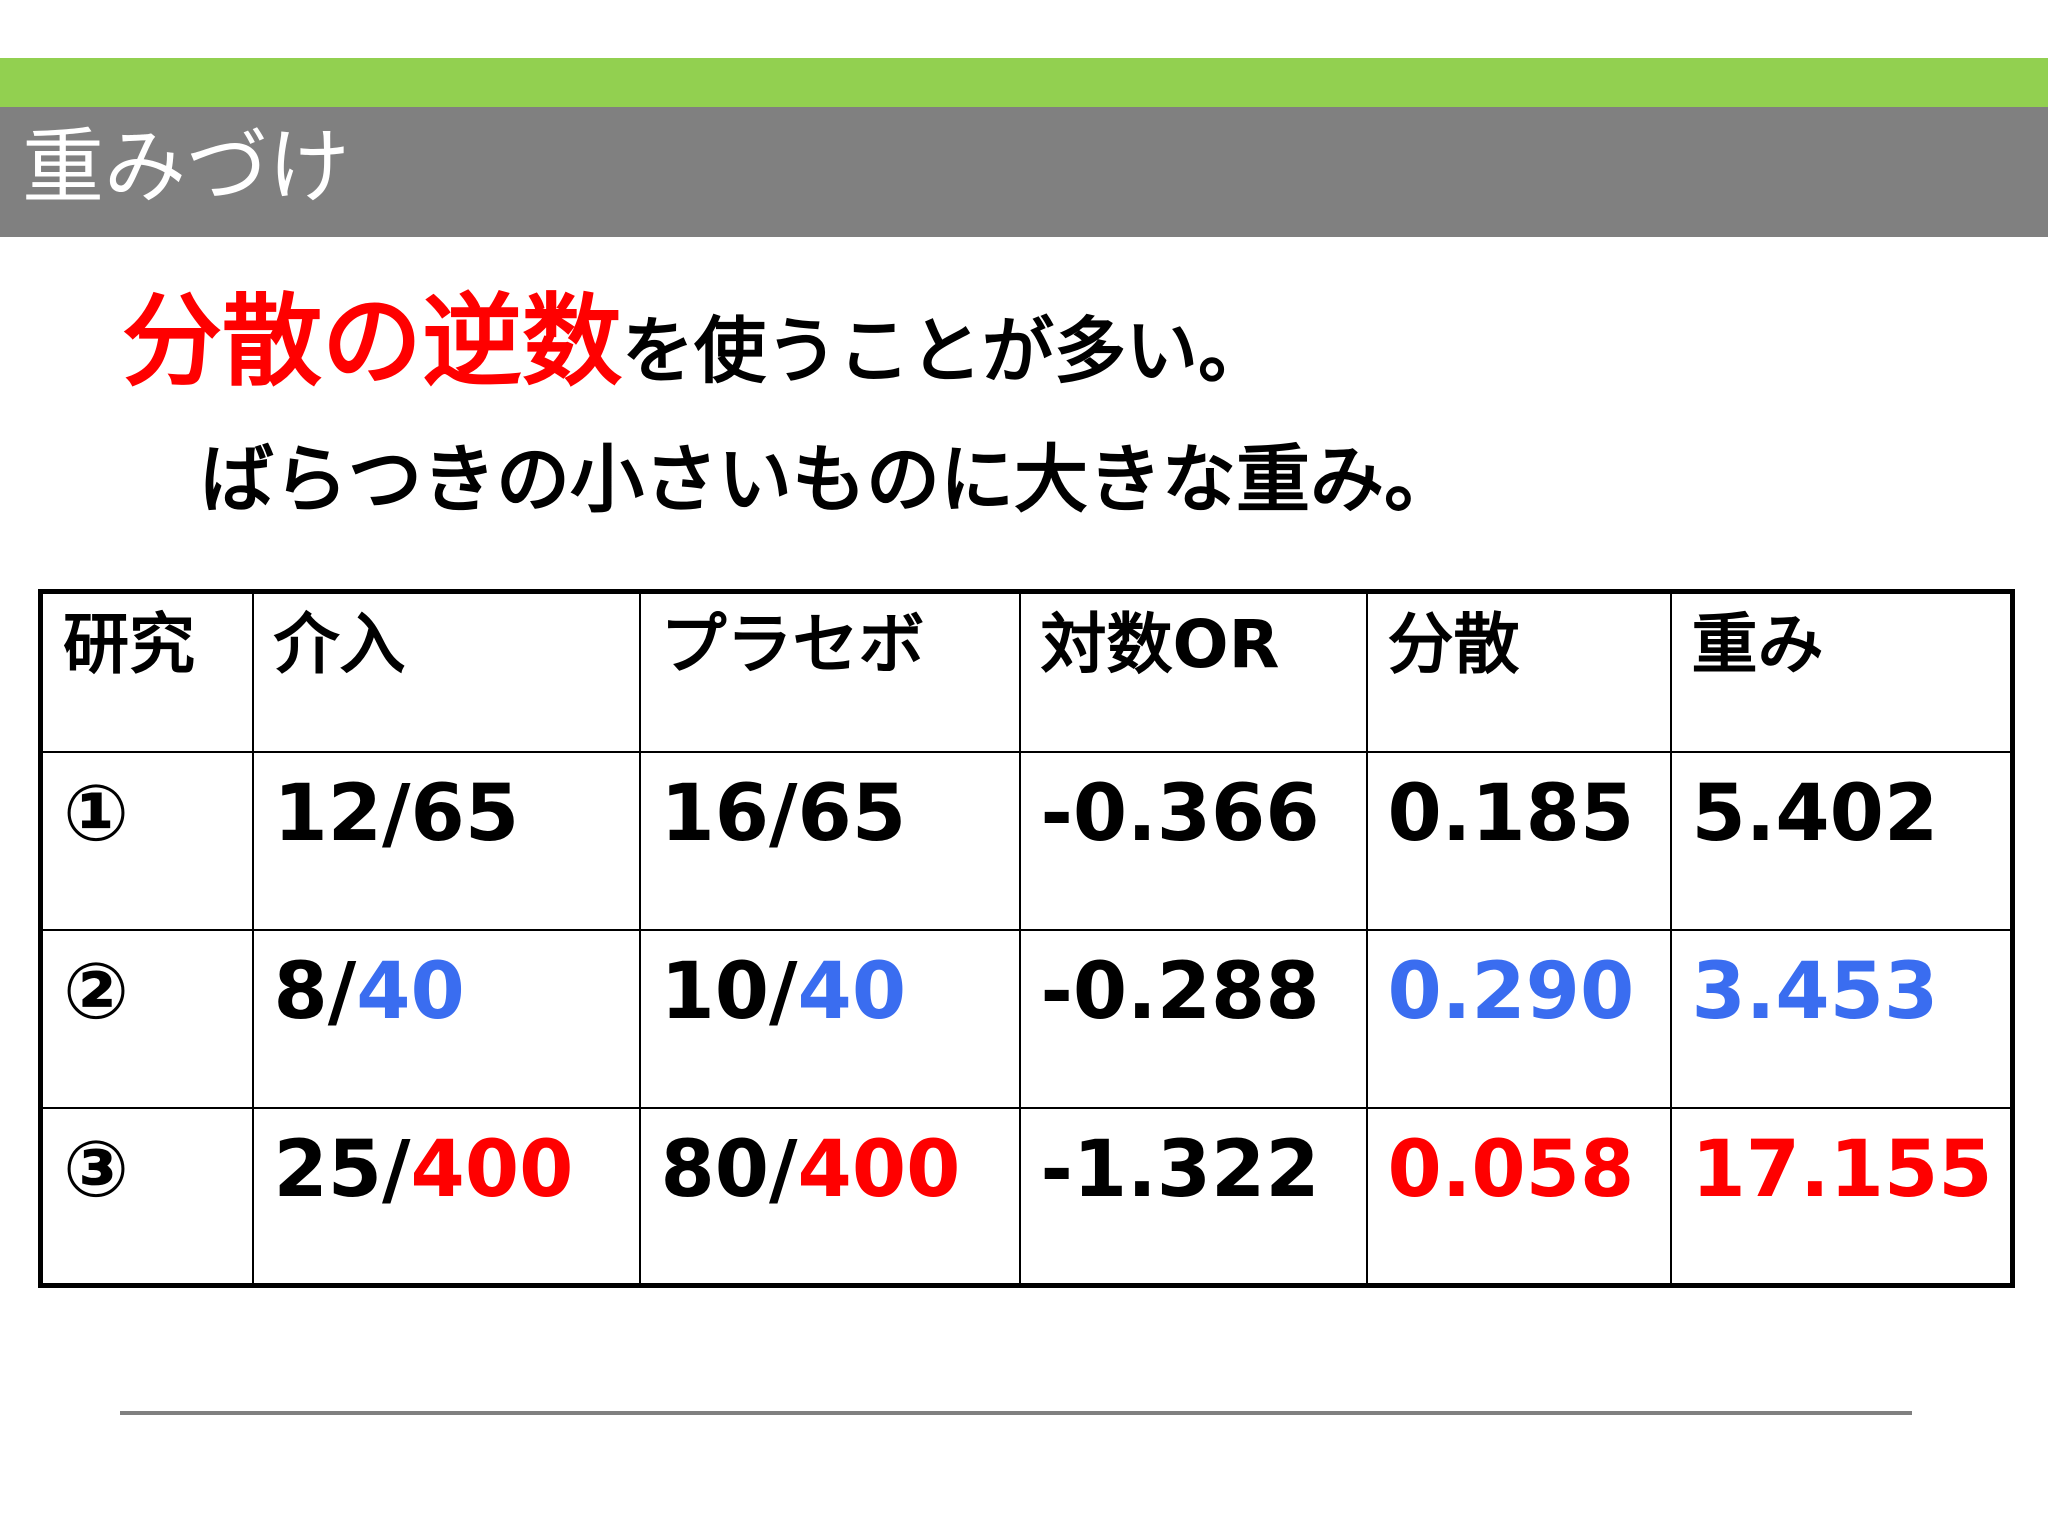  Describe the element at coordinates (946, 351) in the screenshot. I see `headline-rest: を使うことが多い。` at that location.